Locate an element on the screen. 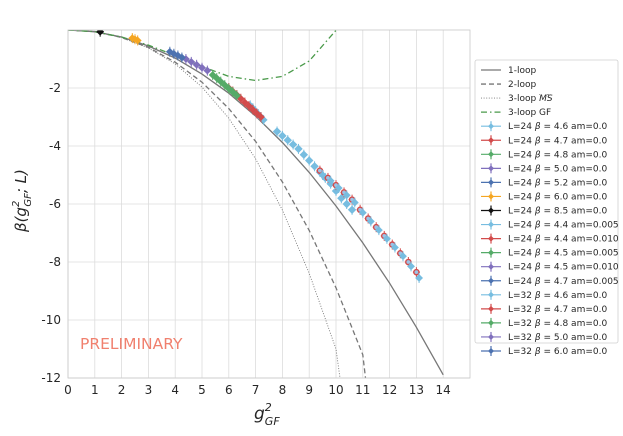 This screenshot has height=436, width=623. legend-item: L=32 β = 6.0 am=0.0 is located at coordinates (544, 351).